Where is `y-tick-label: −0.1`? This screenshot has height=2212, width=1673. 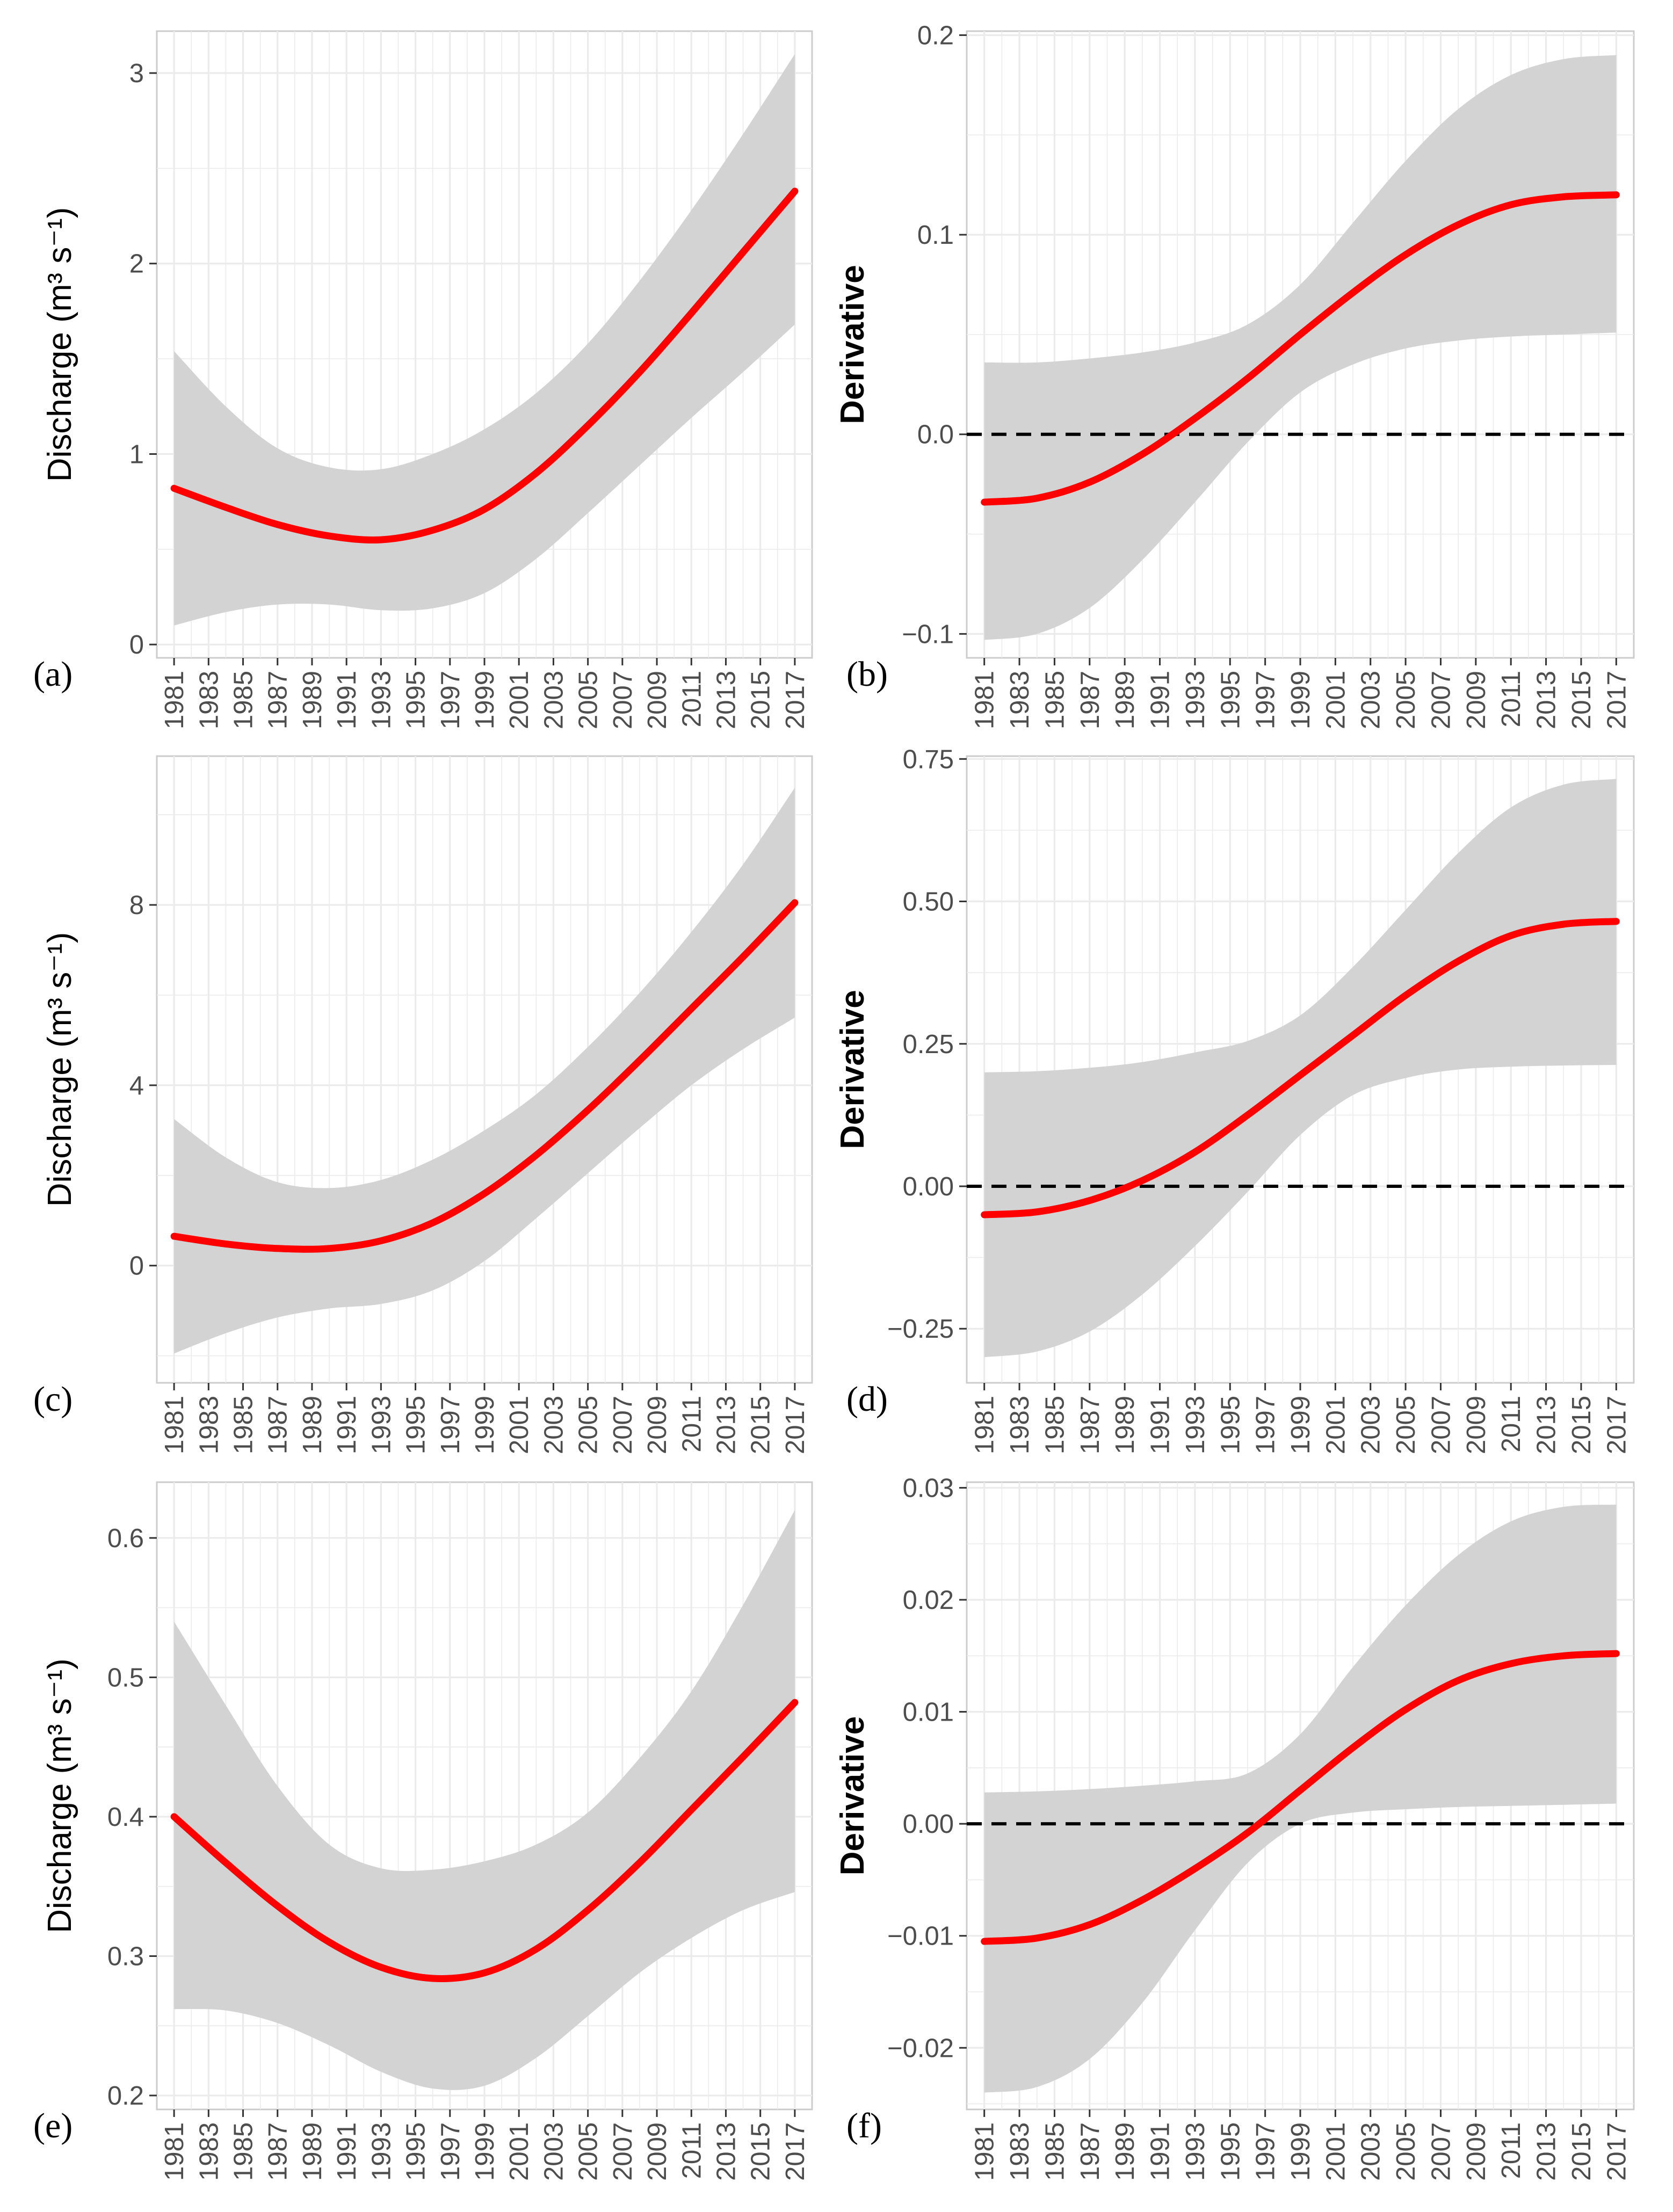
y-tick-label: −0.1 is located at coordinates (928, 634).